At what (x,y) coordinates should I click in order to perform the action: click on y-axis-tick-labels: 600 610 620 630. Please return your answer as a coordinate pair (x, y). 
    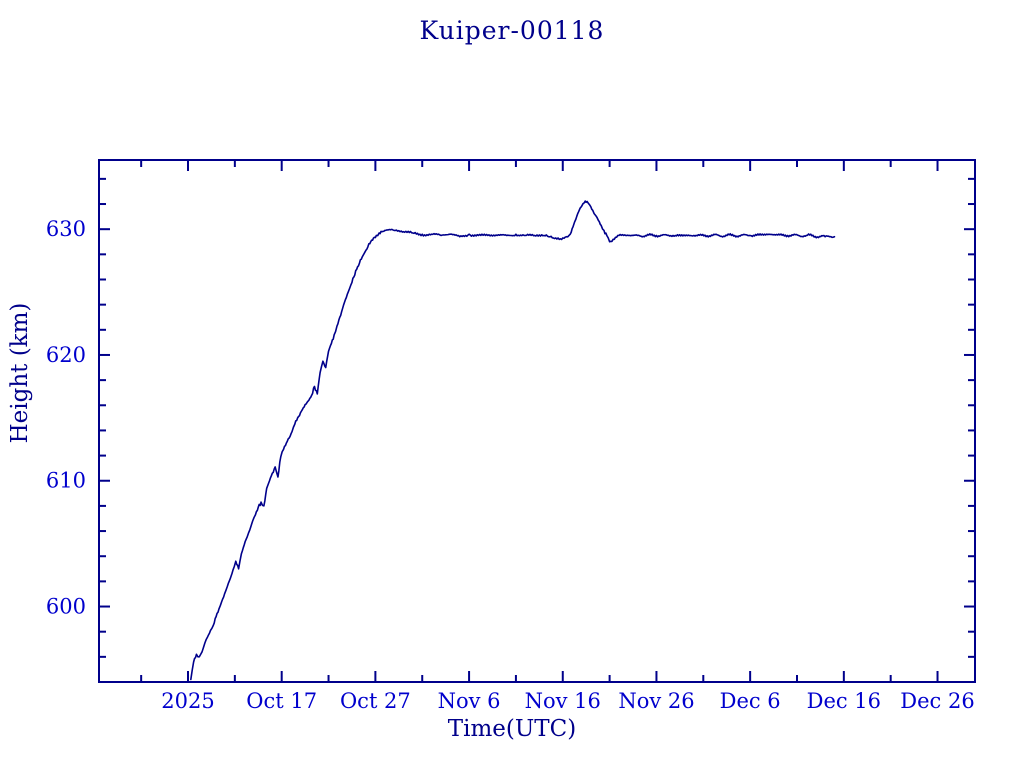
    Looking at the image, I should click on (66, 417).